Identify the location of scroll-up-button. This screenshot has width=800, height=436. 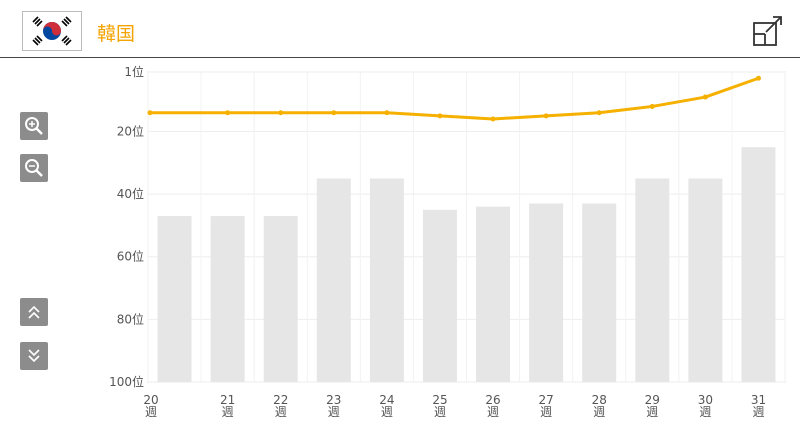
(34, 312).